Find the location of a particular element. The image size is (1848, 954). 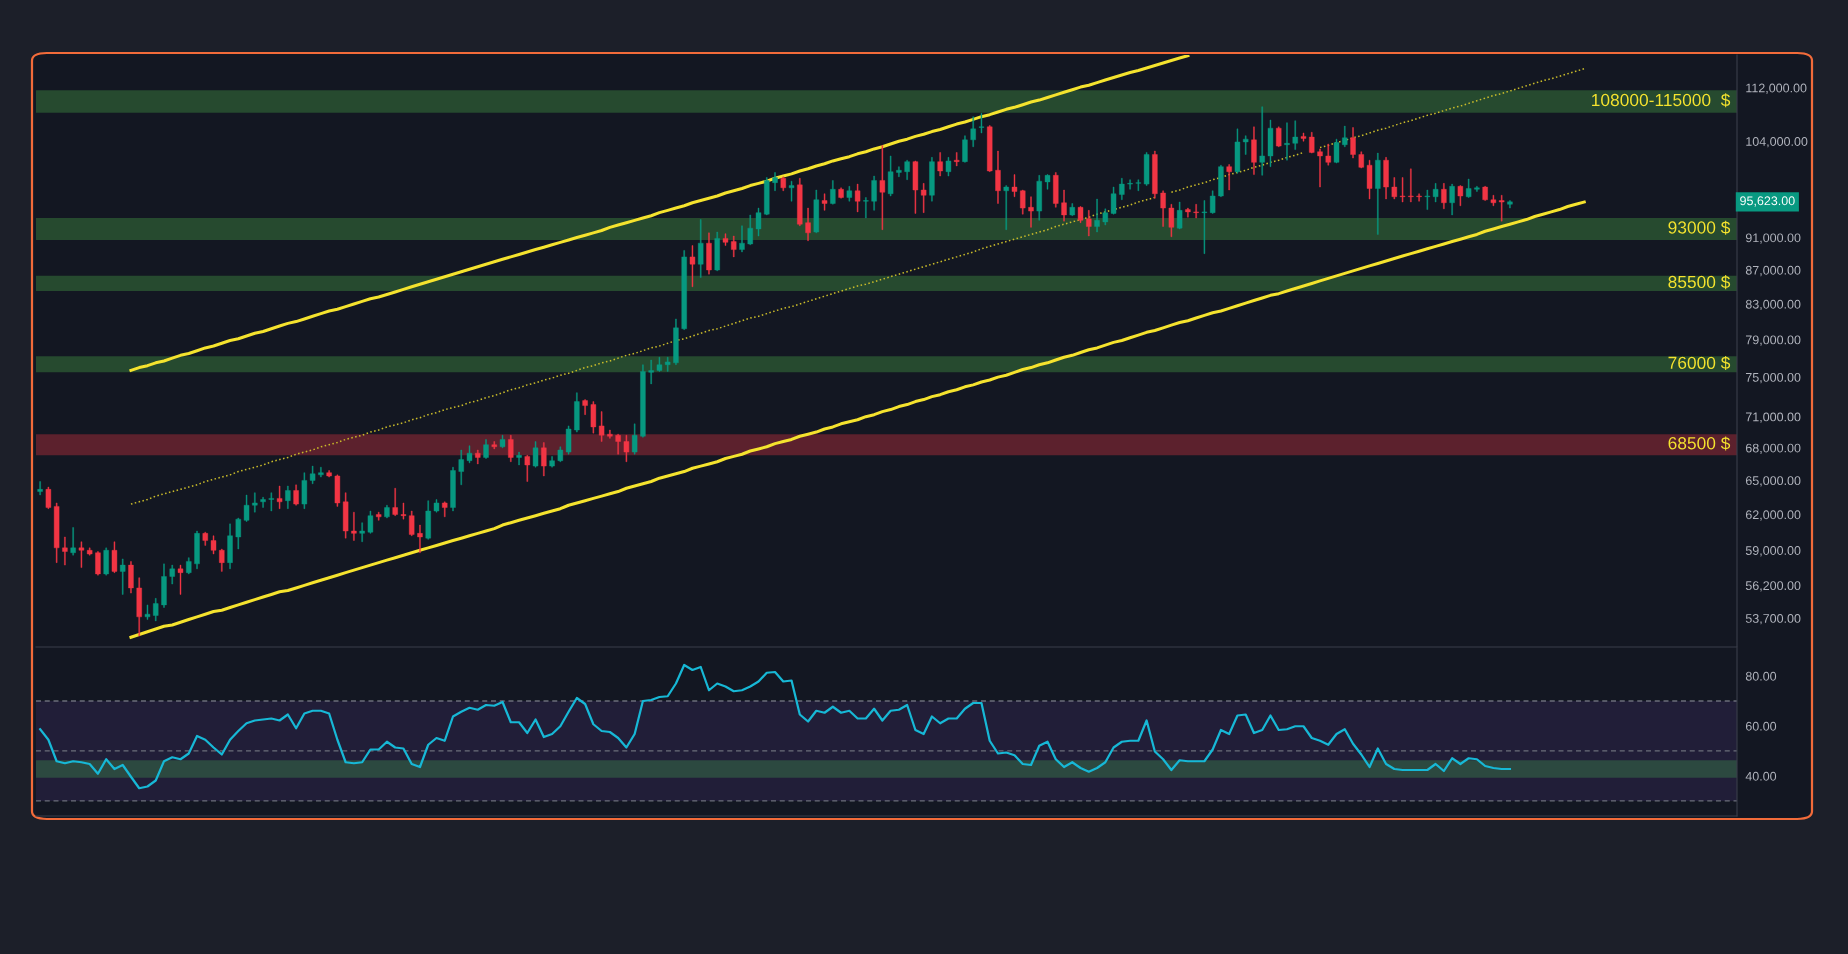

y-tick-label: 75,000.00 is located at coordinates (1773, 378).